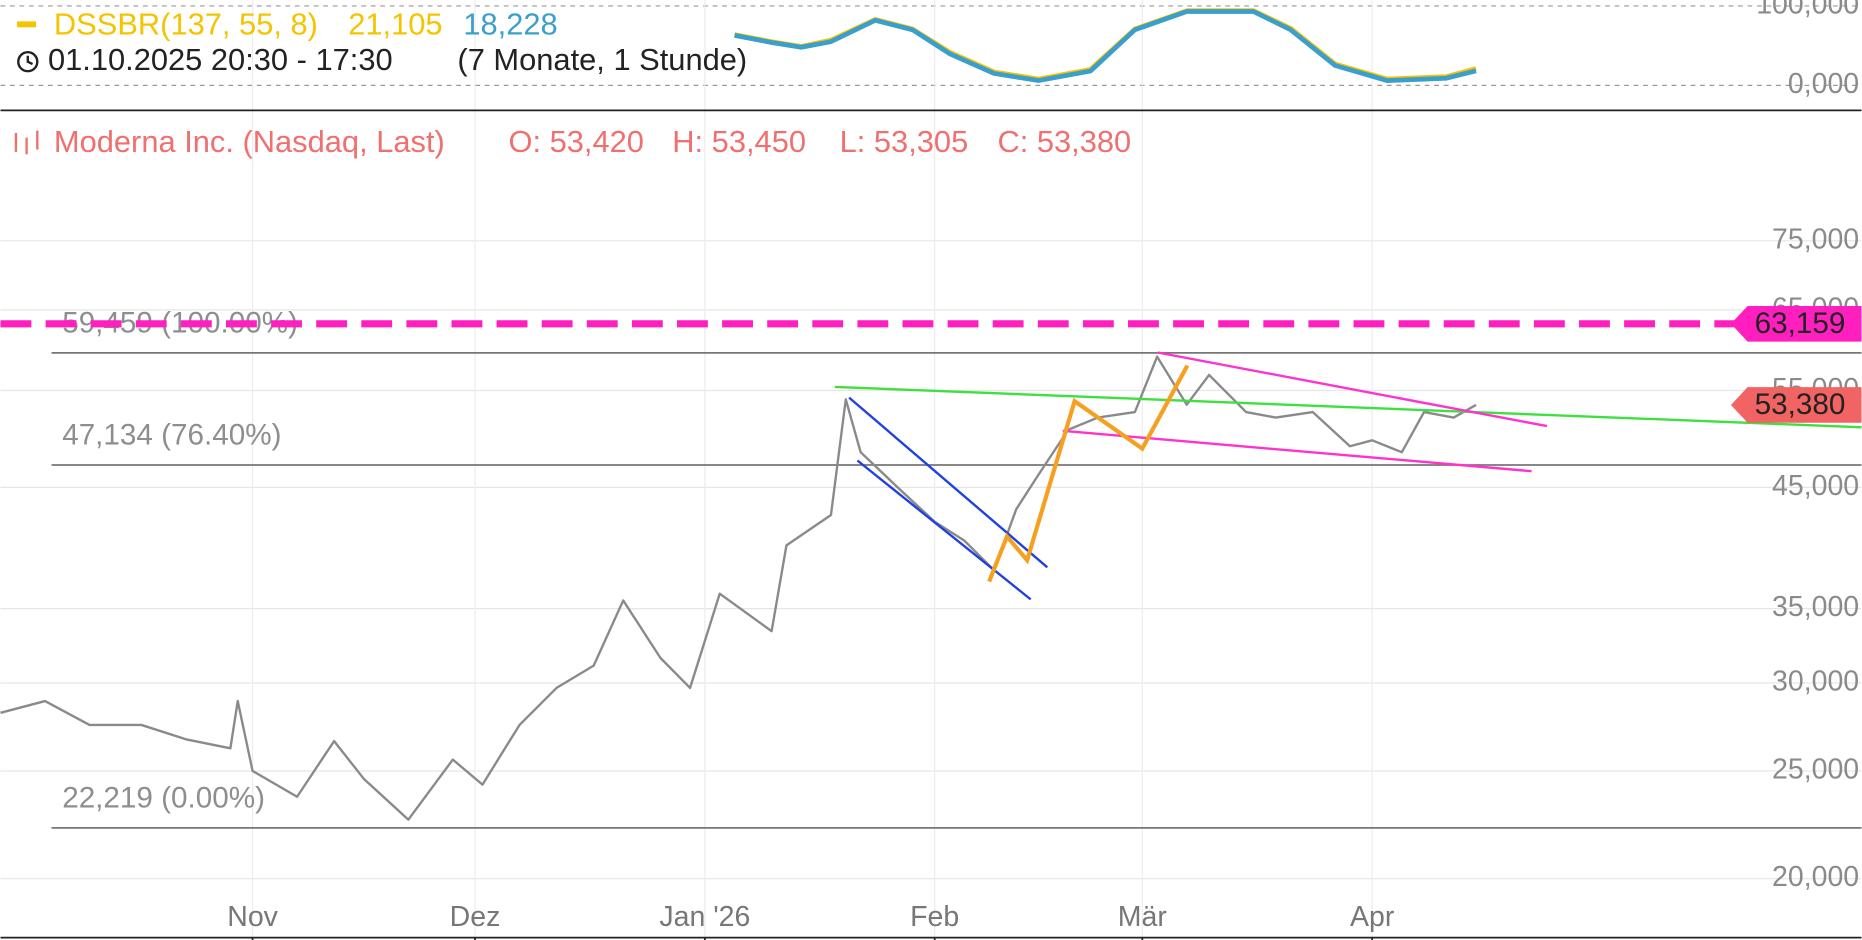  What do you see at coordinates (171, 434) in the screenshot?
I see `fib-label: 47,134 (76.40%)` at bounding box center [171, 434].